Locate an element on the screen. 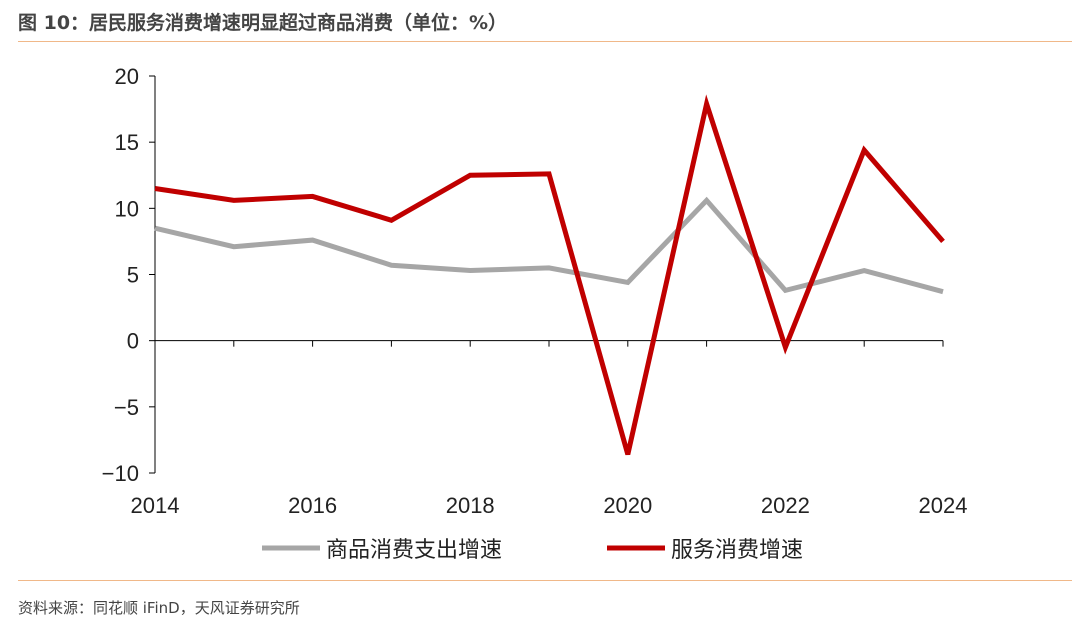  footer-divider is located at coordinates (545, 580).